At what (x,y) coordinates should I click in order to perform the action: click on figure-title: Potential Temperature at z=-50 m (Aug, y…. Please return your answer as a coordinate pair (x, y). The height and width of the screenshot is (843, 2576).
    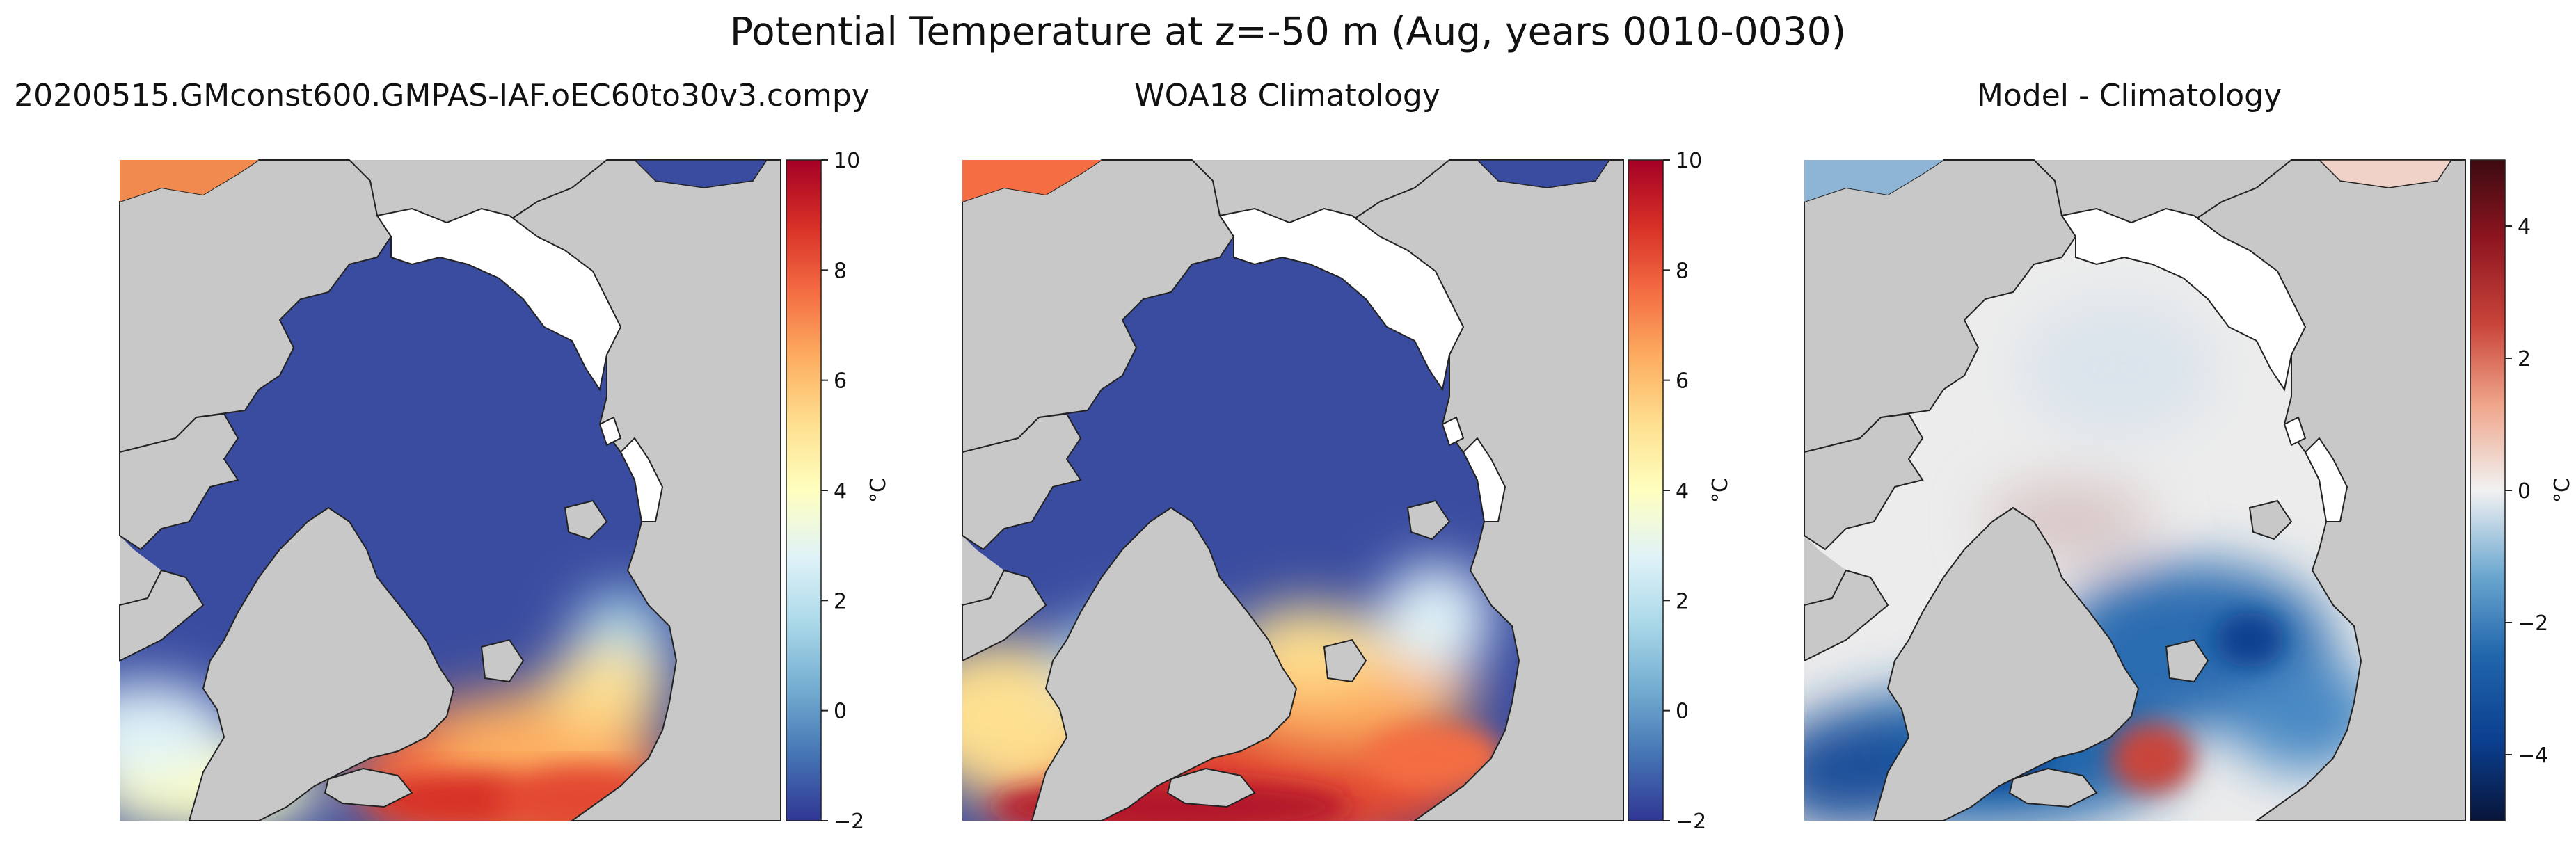
    Looking at the image, I should click on (1288, 31).